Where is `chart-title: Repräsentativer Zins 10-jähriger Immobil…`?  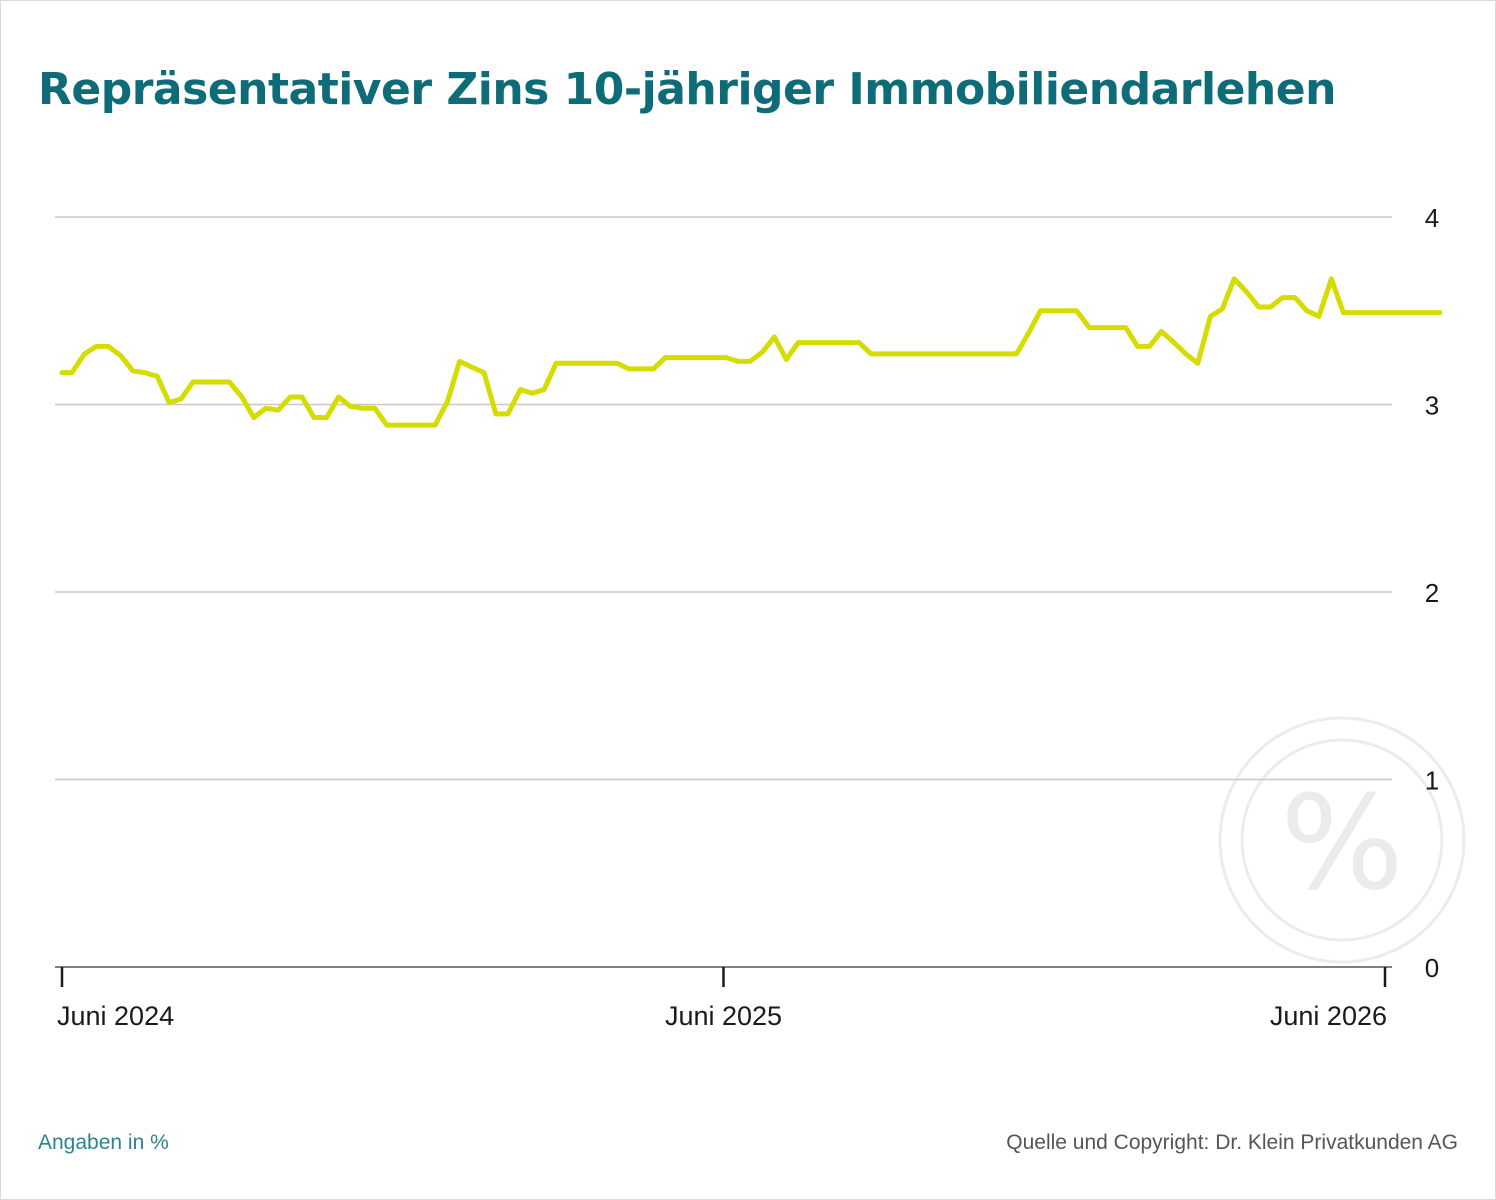 chart-title: Repräsentativer Zins 10-jähriger Immobil… is located at coordinates (687, 89).